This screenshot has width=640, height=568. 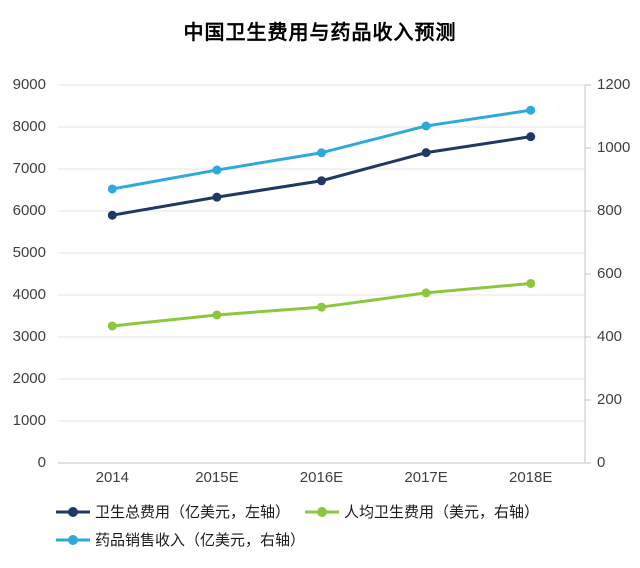 I want to click on right-axis-tick: 1200, so click(x=614, y=84).